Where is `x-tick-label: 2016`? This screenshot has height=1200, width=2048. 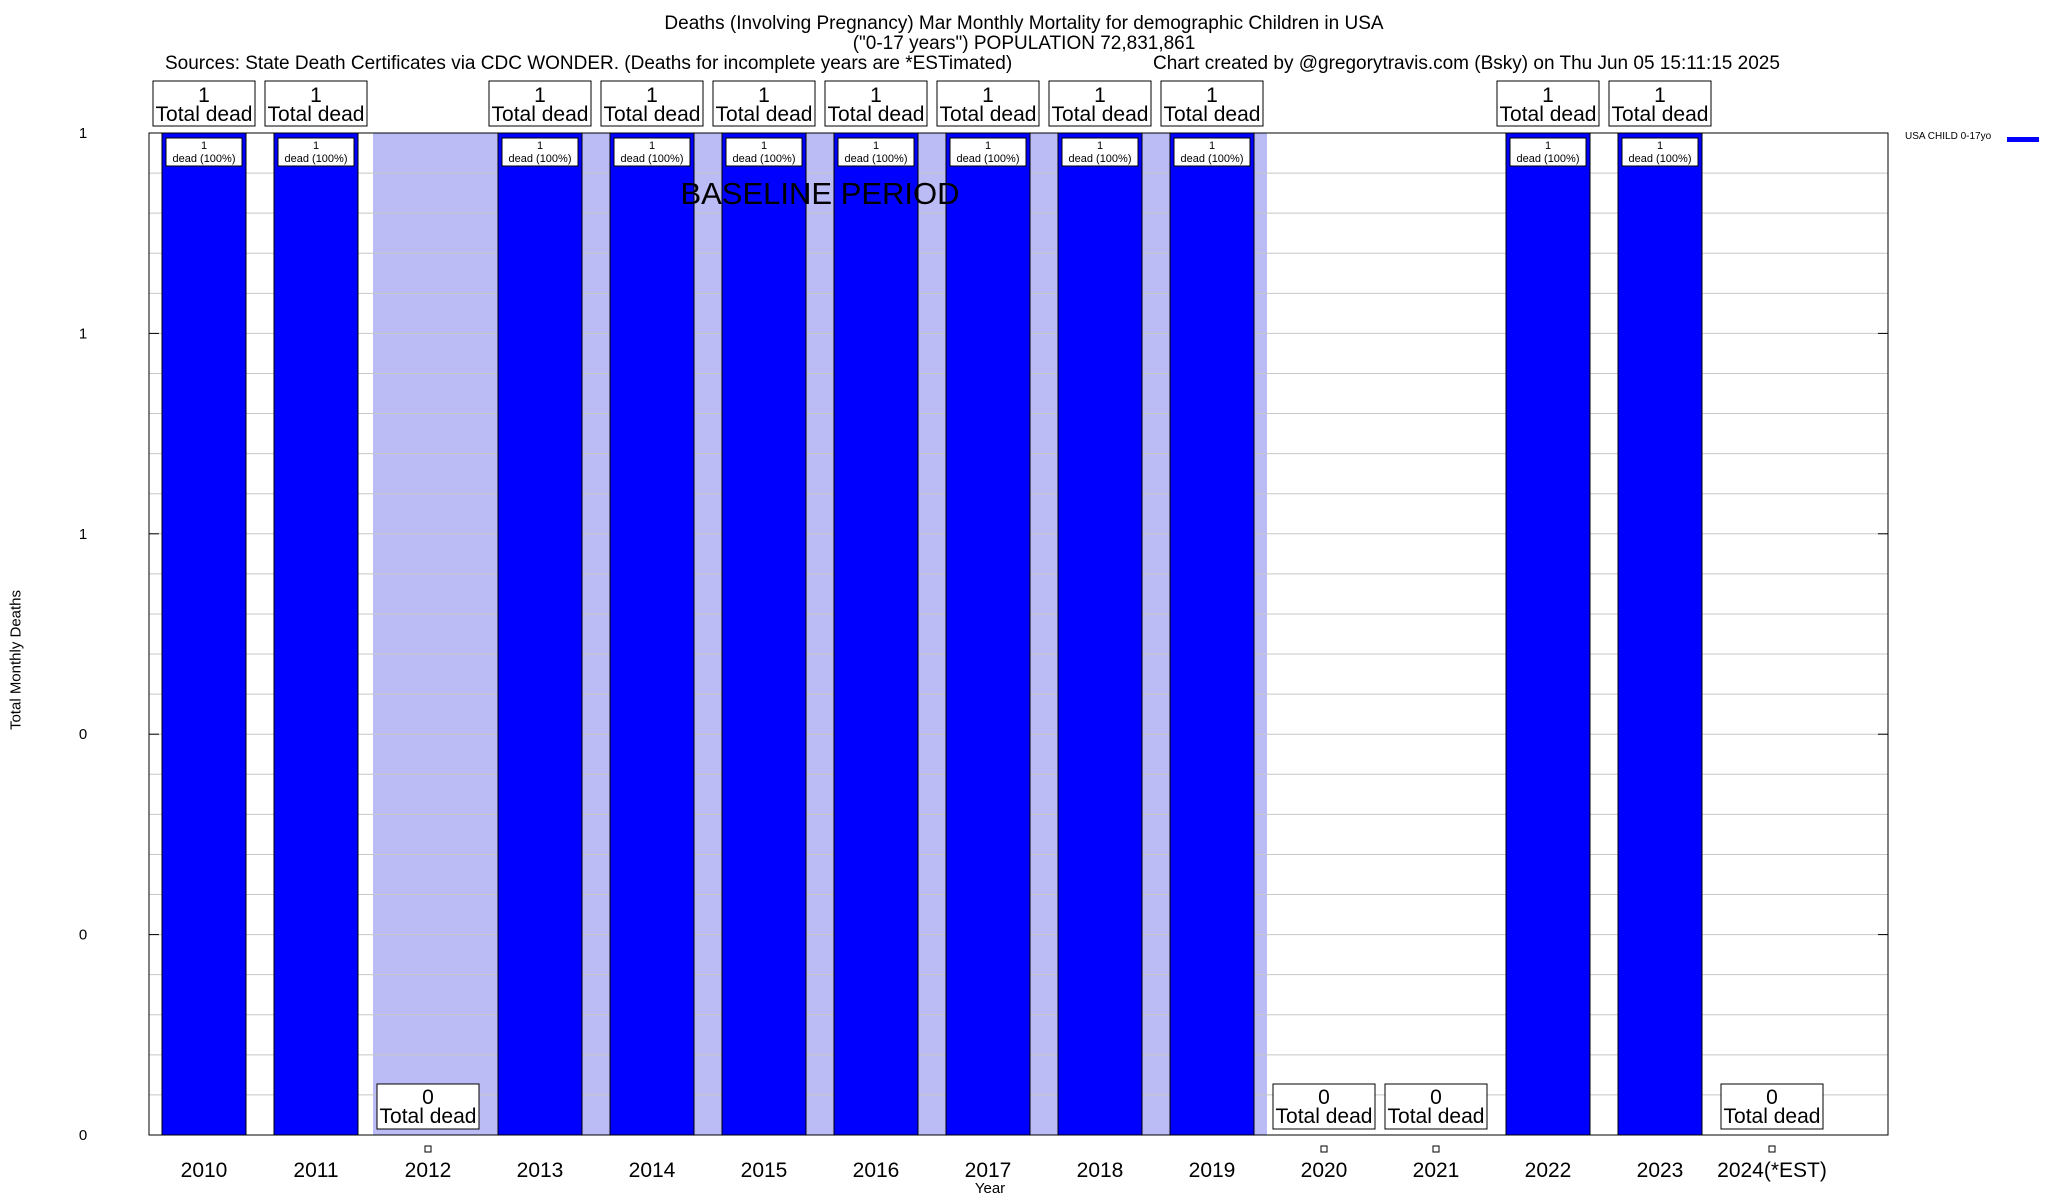
x-tick-label: 2016 is located at coordinates (876, 1170).